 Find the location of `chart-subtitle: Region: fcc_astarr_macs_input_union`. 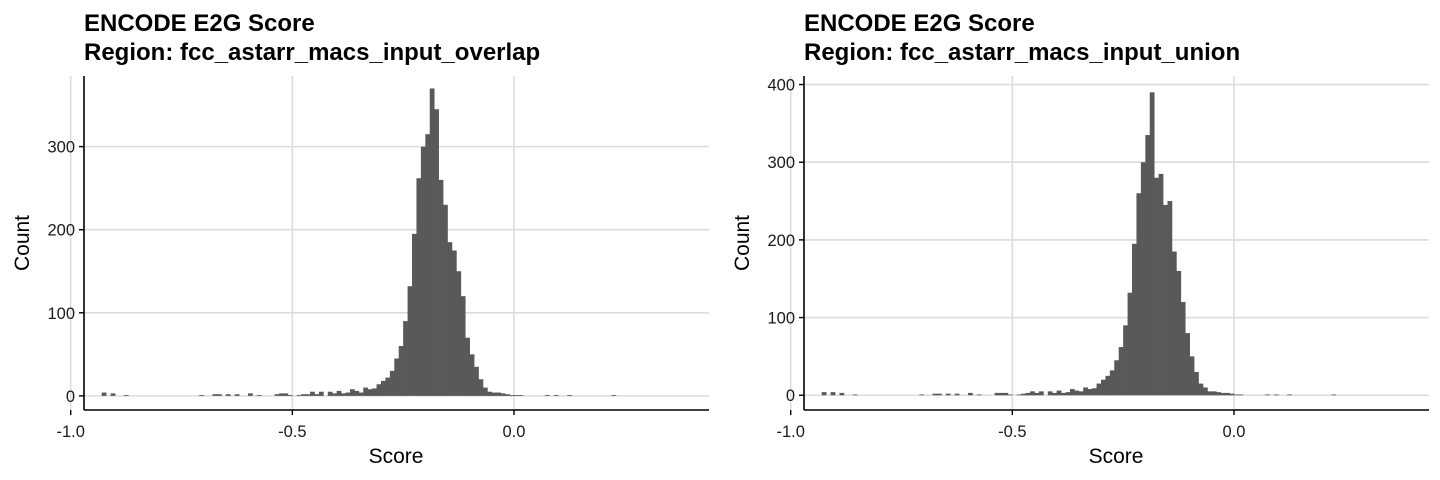

chart-subtitle: Region: fcc_astarr_macs_input_union is located at coordinates (1022, 52).